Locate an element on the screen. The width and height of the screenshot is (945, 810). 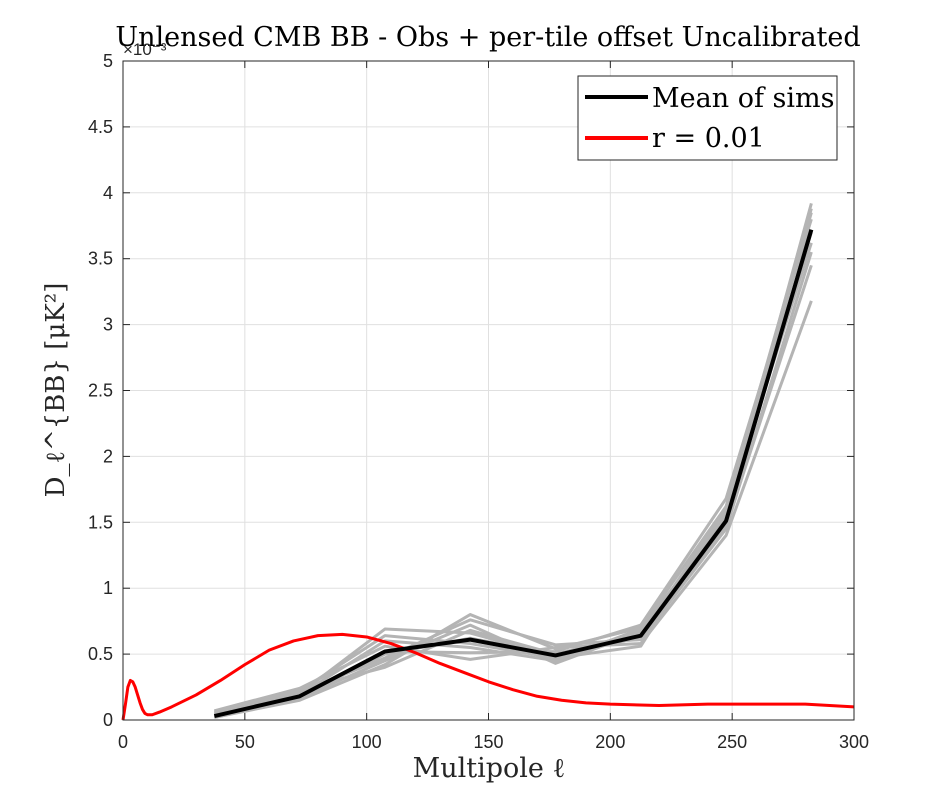
x-tick-label: 300 is located at coordinates (854, 742).